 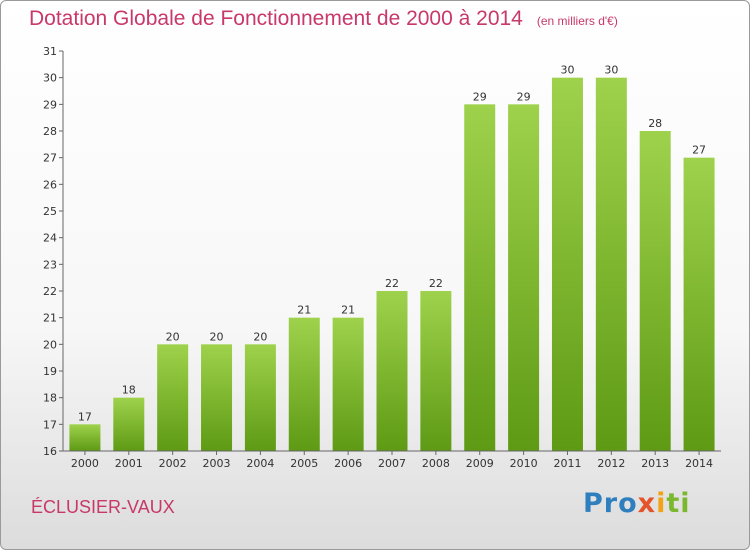 I want to click on proxiti-logo: Proxiti, so click(x=637, y=503).